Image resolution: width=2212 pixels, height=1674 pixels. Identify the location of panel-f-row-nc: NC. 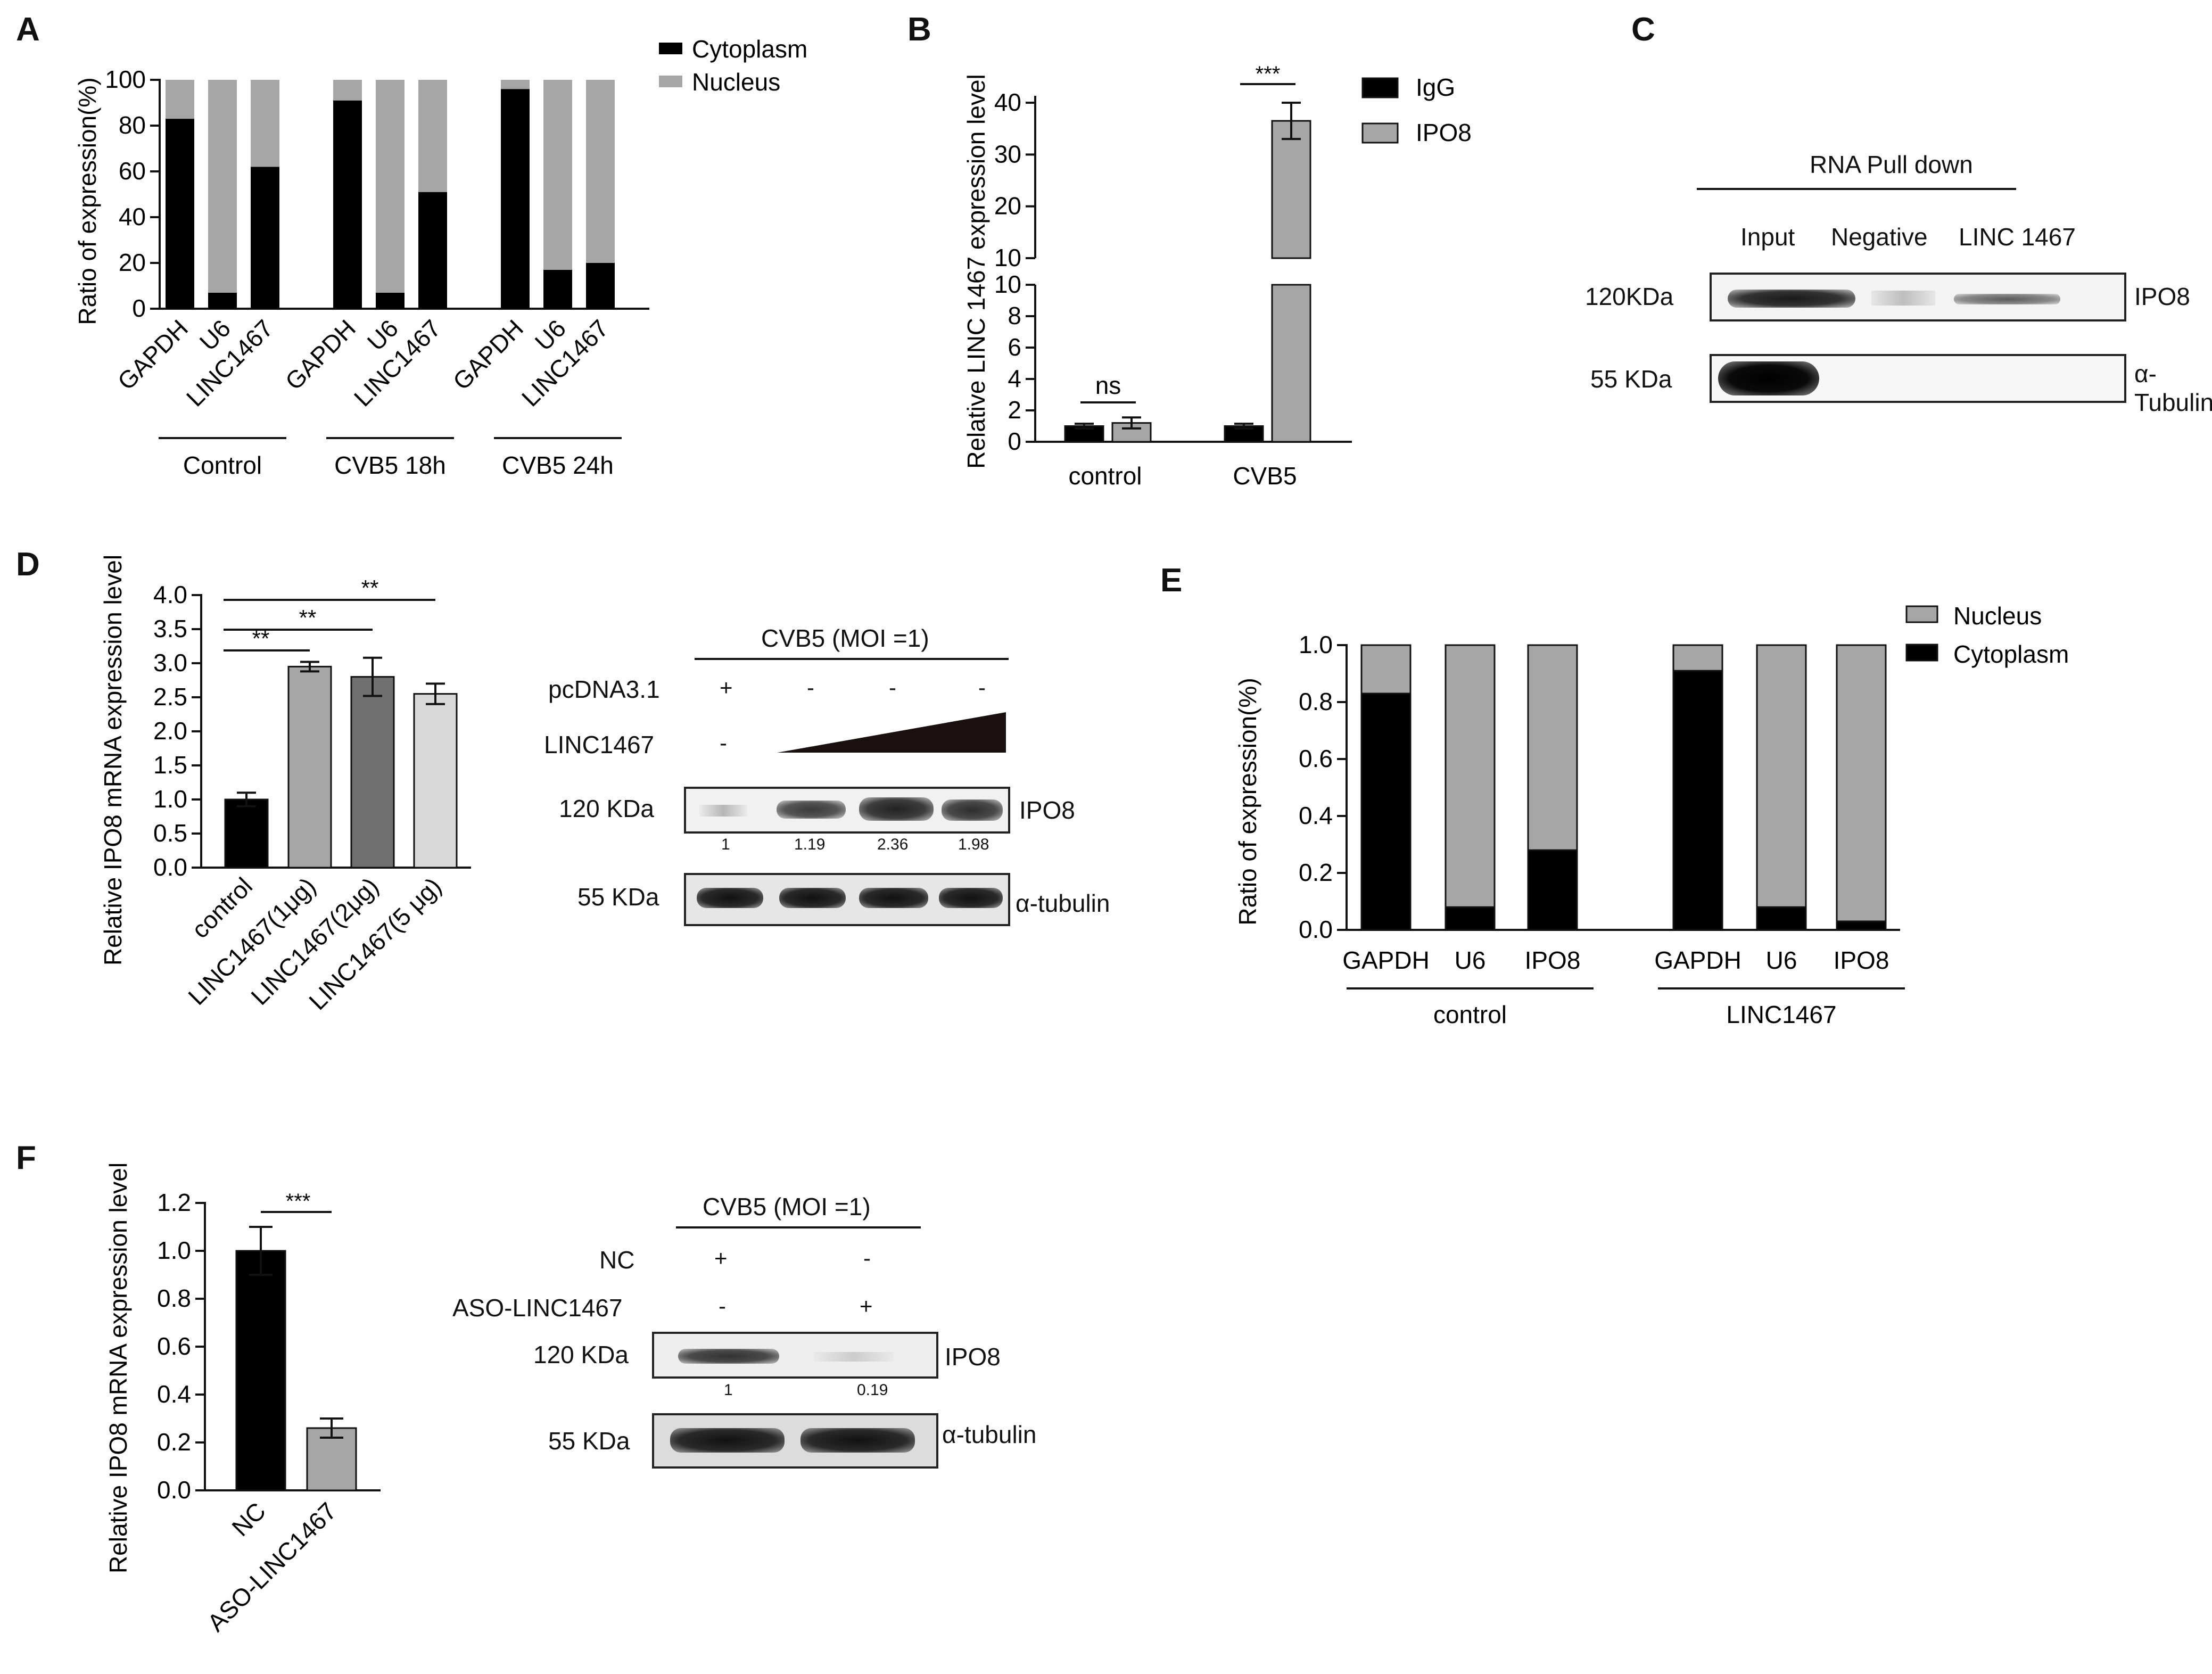
(617, 1260).